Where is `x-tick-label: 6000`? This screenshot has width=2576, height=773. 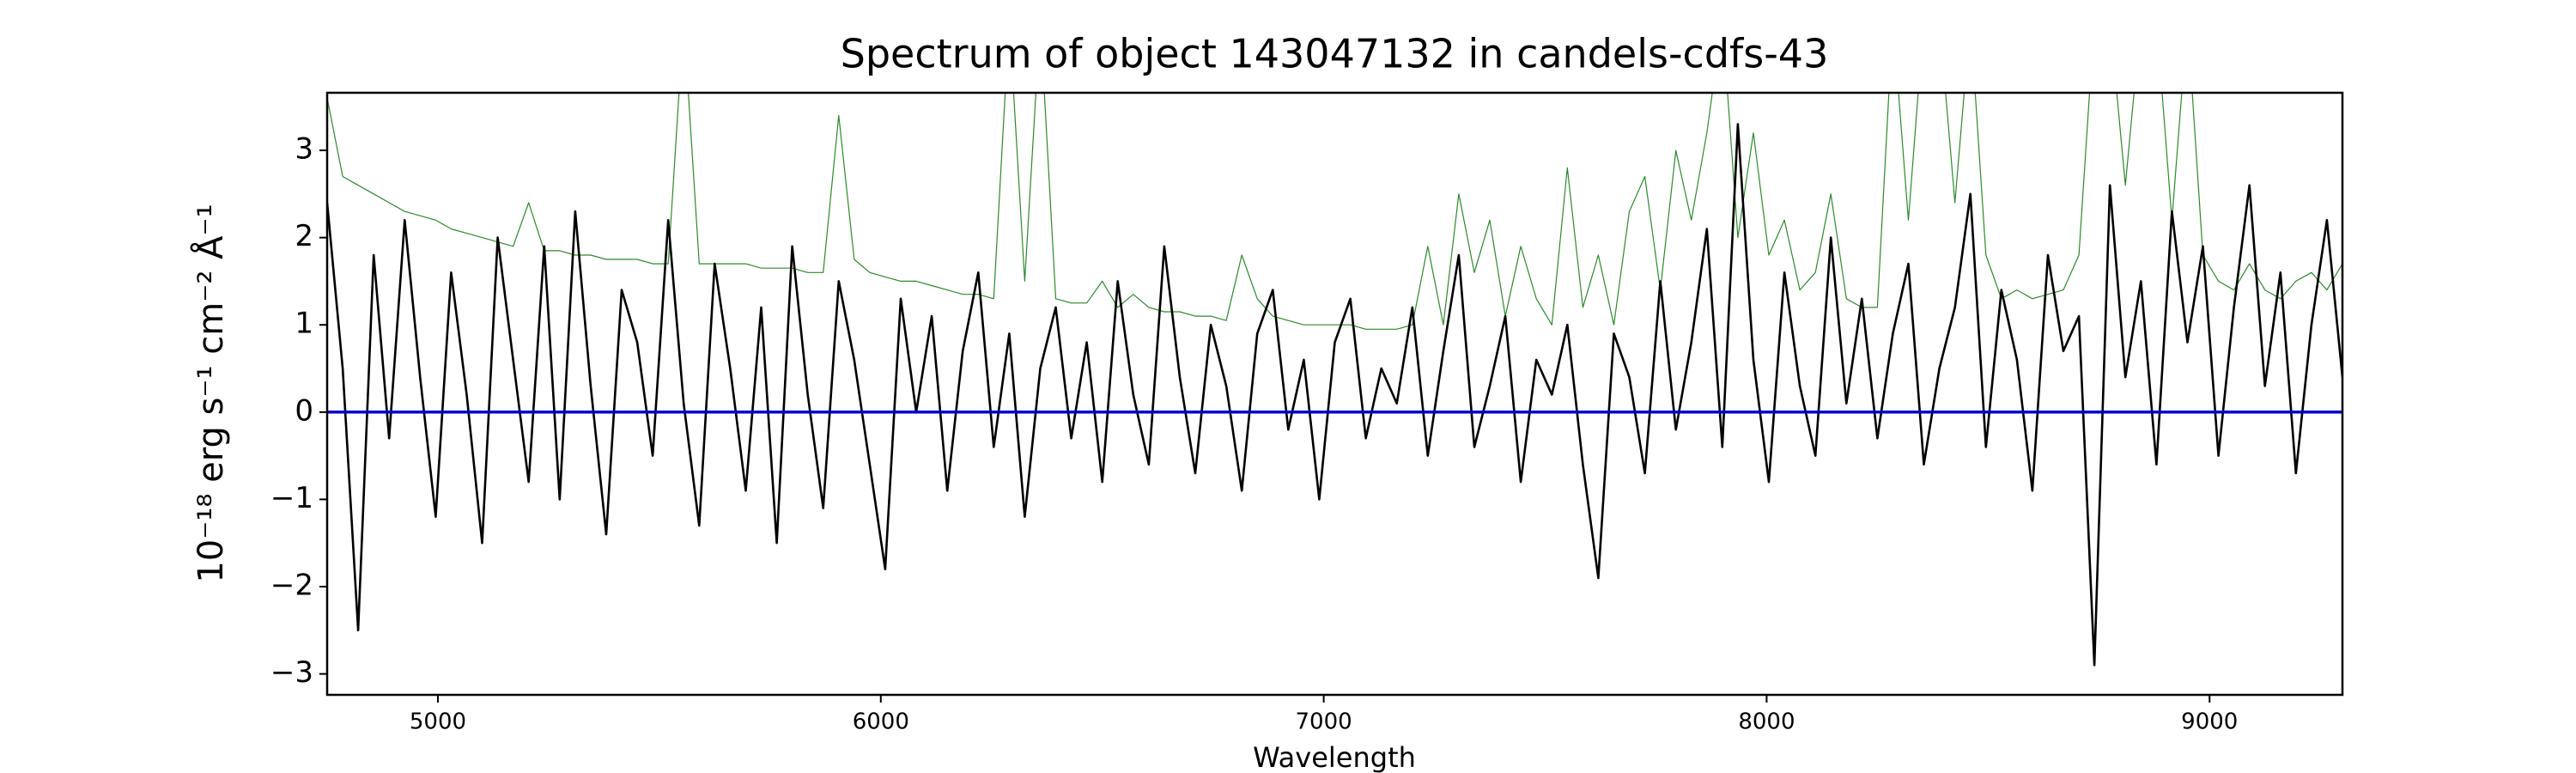 x-tick-label: 6000 is located at coordinates (881, 722).